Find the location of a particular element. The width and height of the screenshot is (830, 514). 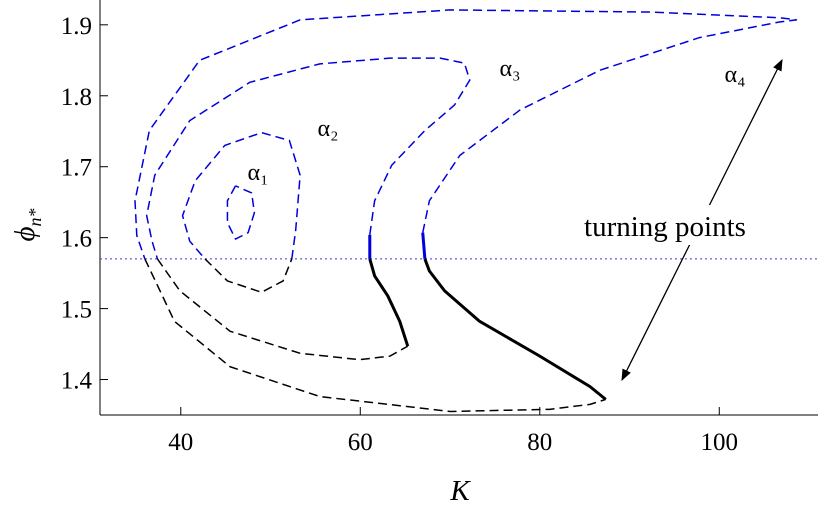

x-axis-label: K is located at coordinates (460, 491).